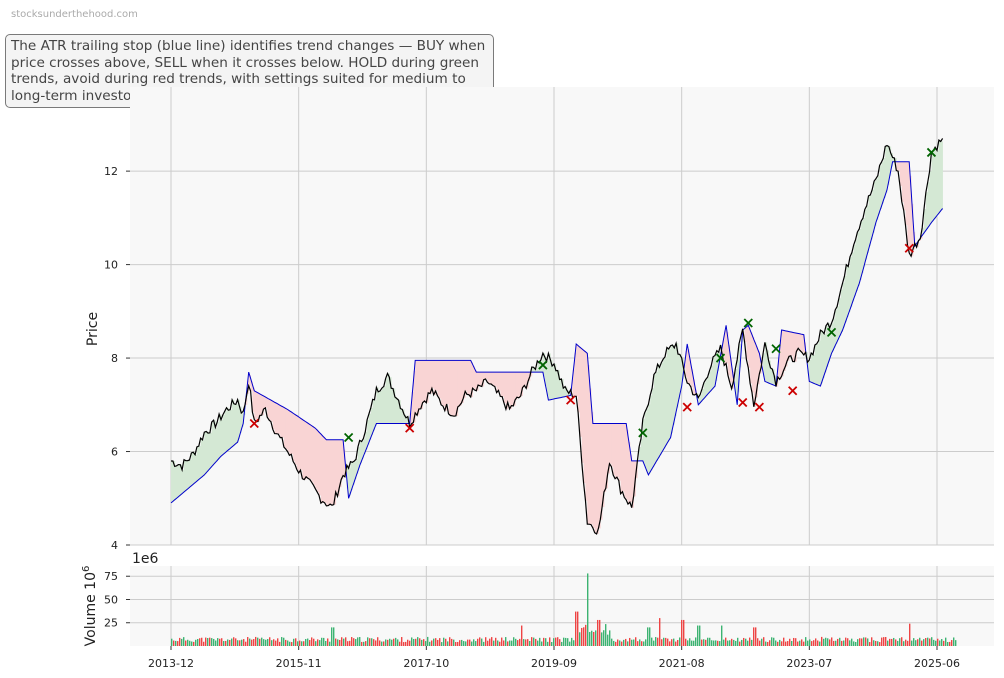 This screenshot has width=1004, height=678. What do you see at coordinates (111, 623) in the screenshot?
I see `volume-tick-label: 25` at bounding box center [111, 623].